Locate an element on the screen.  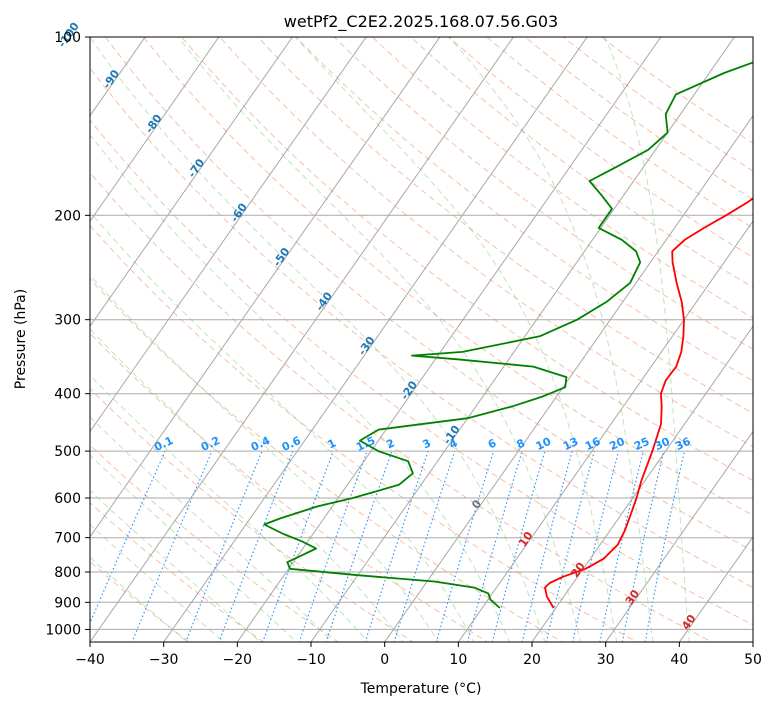
y-tick-label: 200 is located at coordinates (67, 216).